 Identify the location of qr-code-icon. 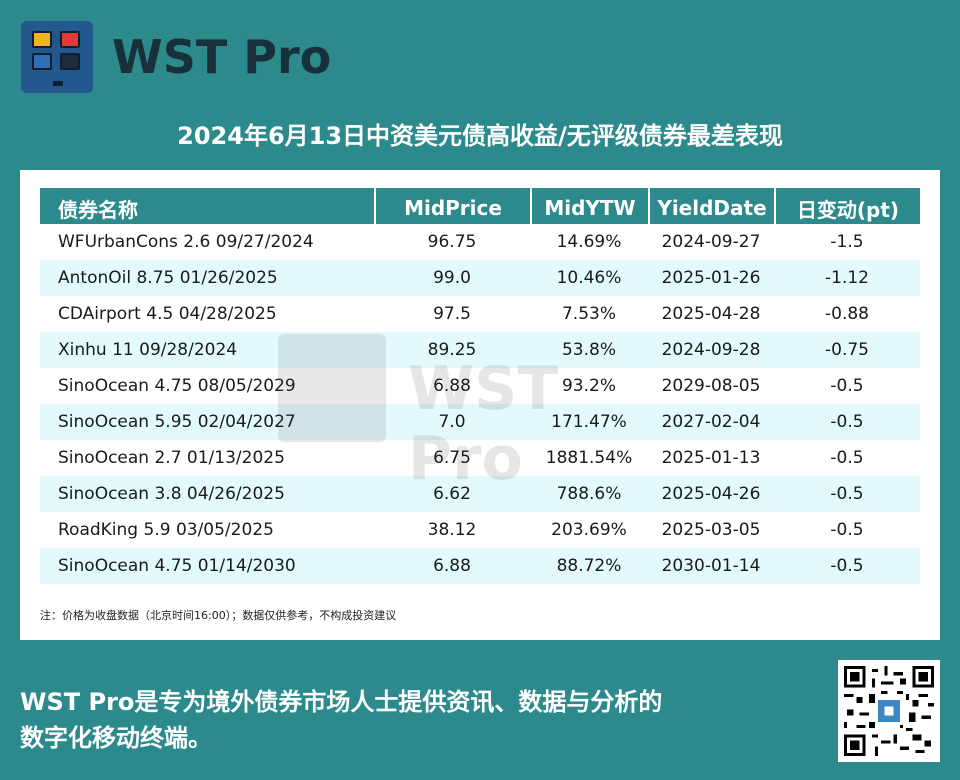
(889, 711).